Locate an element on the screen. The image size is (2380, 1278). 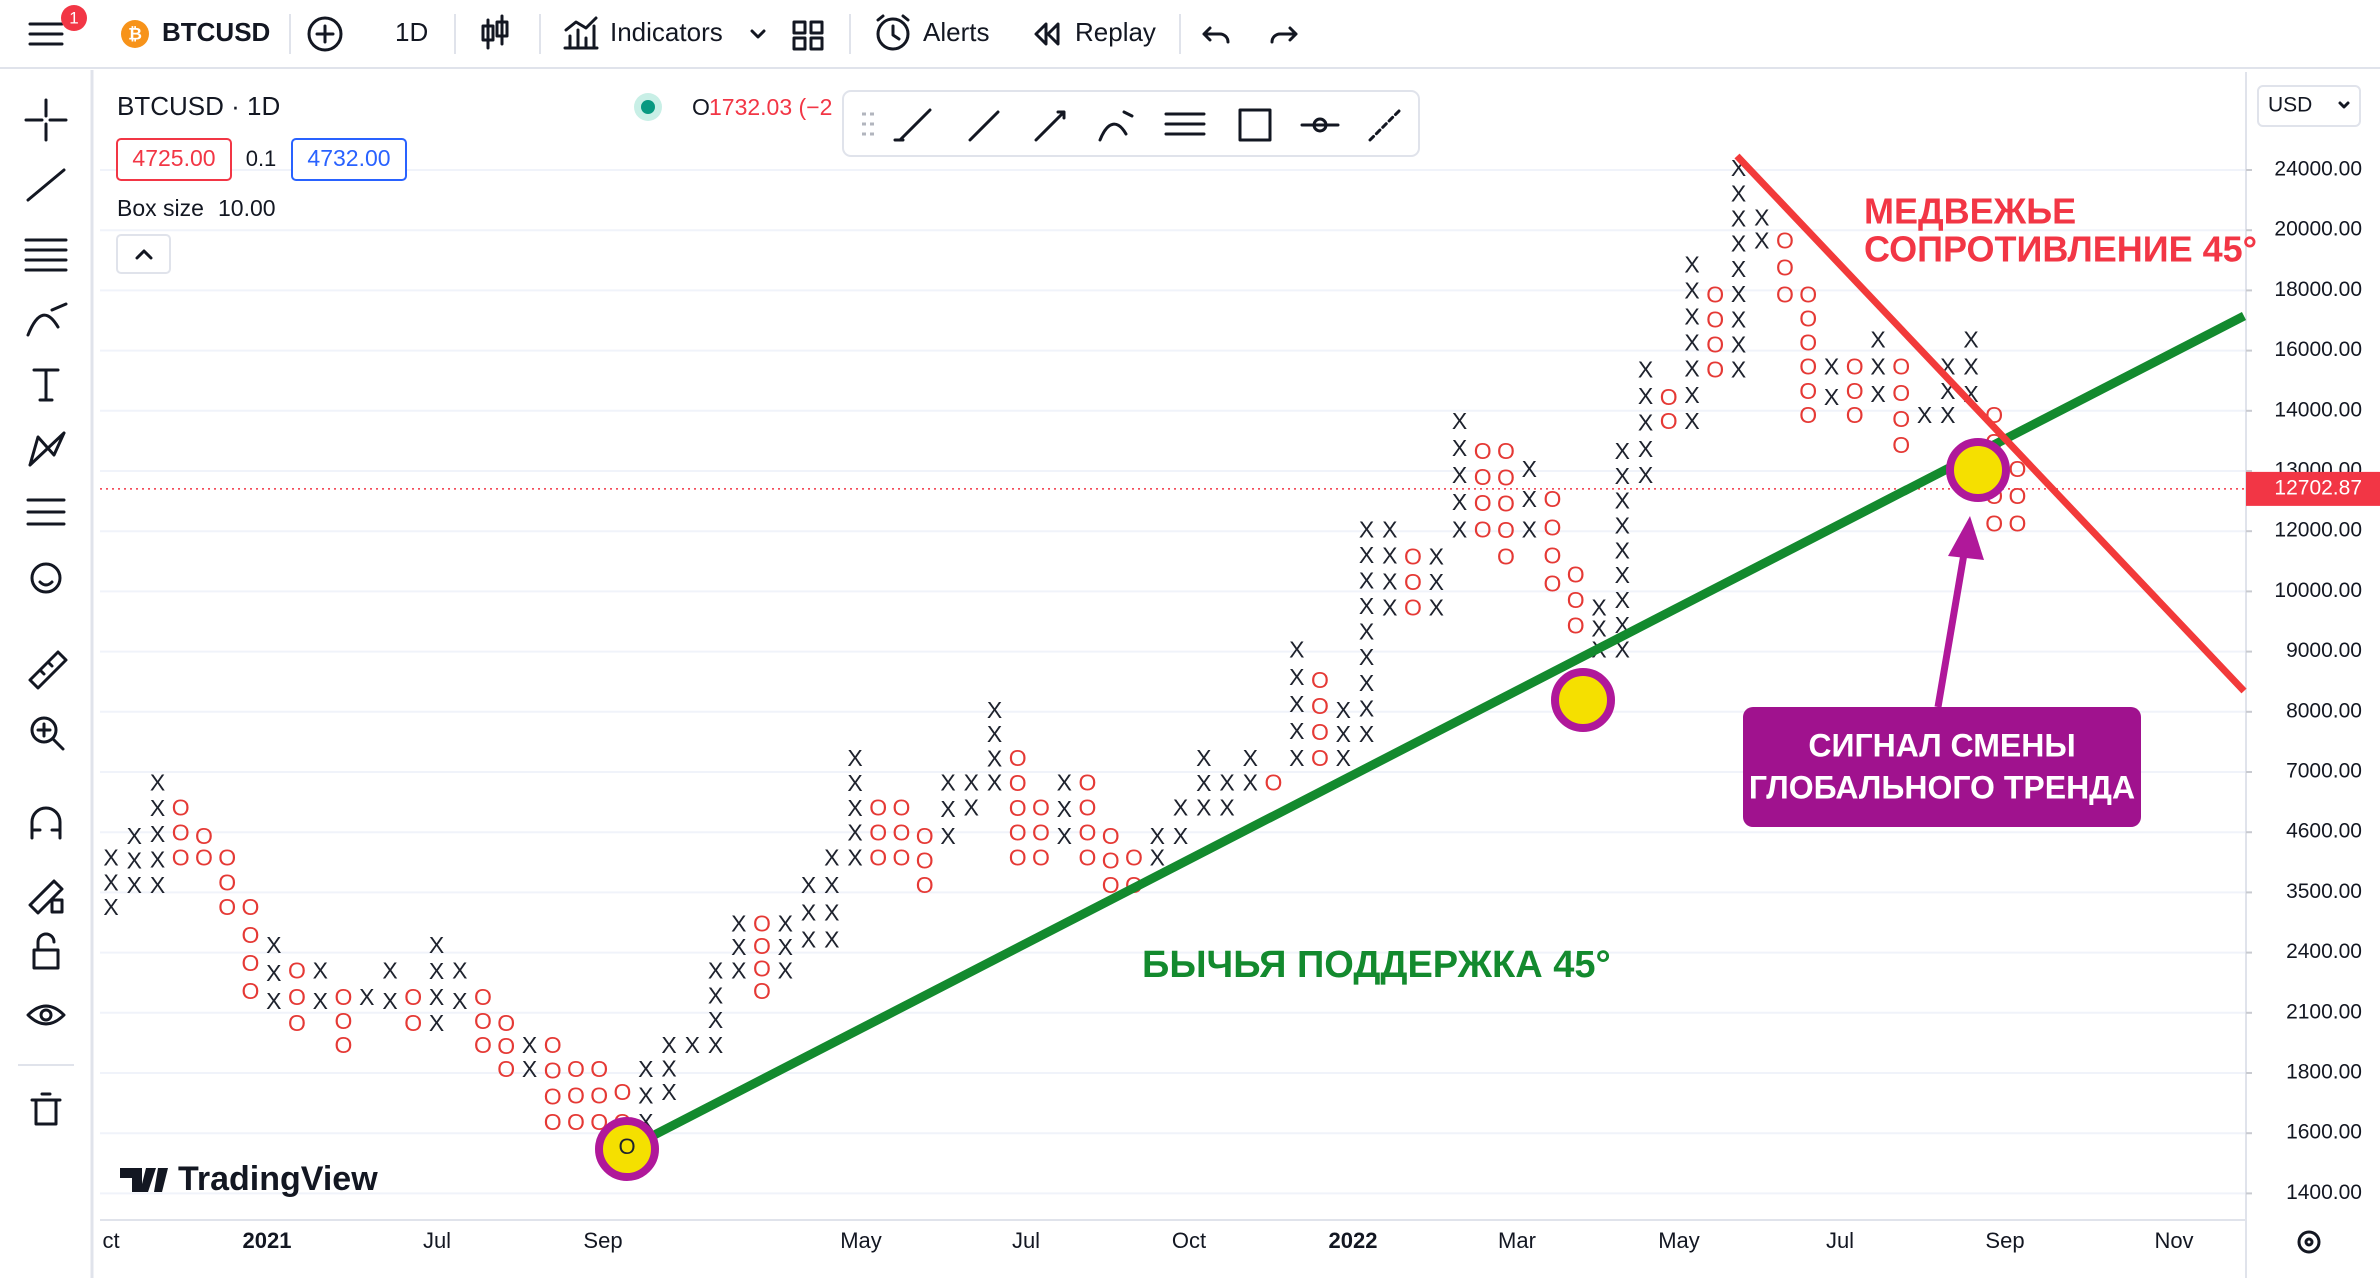
signal-arrow is located at coordinates (1951, 627).